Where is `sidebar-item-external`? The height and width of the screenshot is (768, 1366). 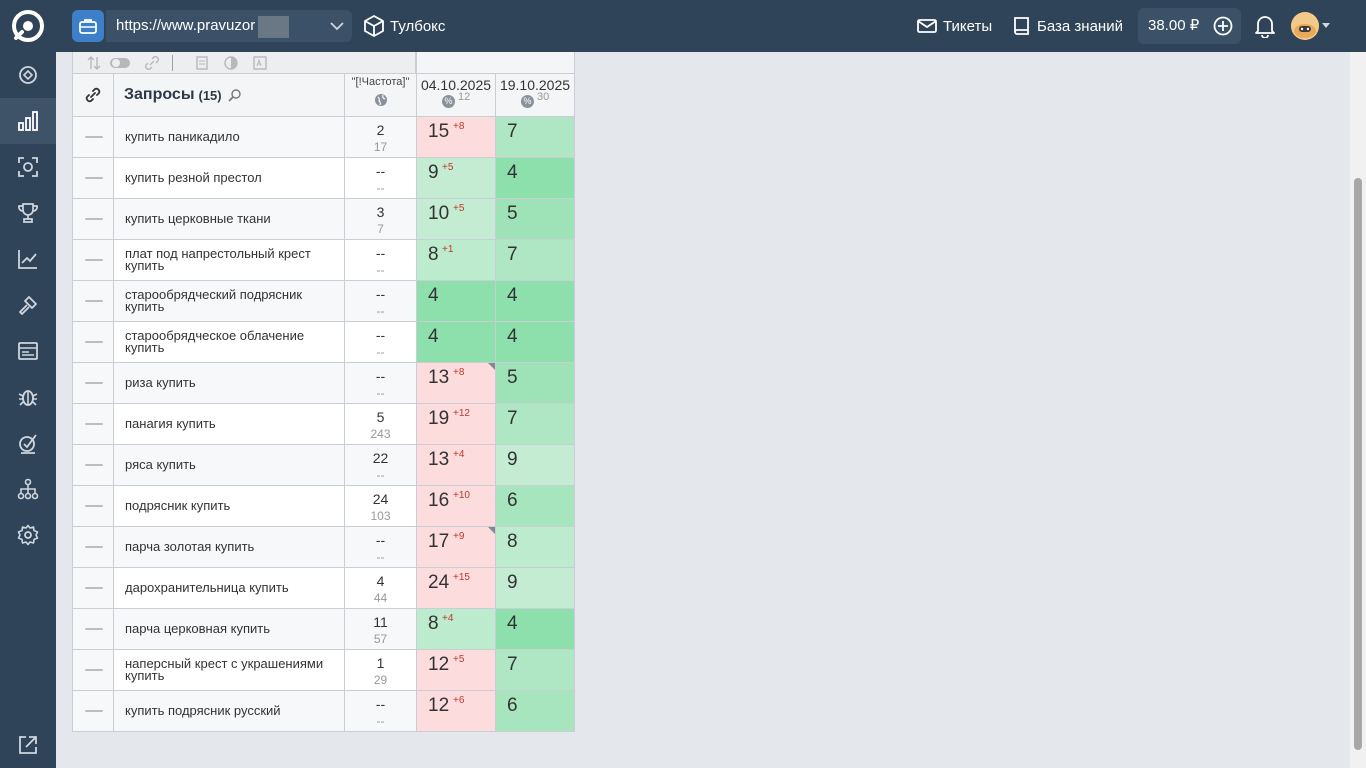 sidebar-item-external is located at coordinates (28, 745).